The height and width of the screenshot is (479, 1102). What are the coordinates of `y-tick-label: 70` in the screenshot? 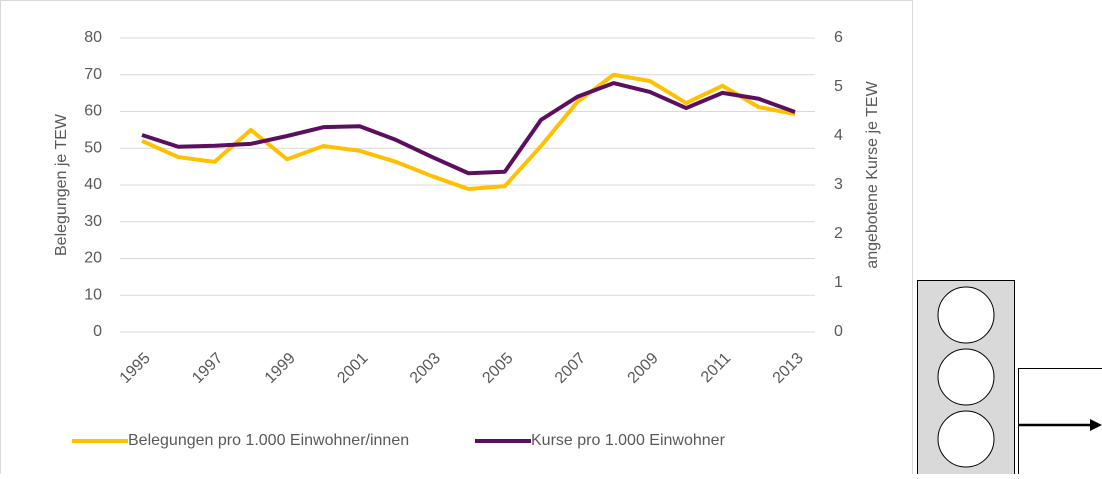 It's located at (93, 74).